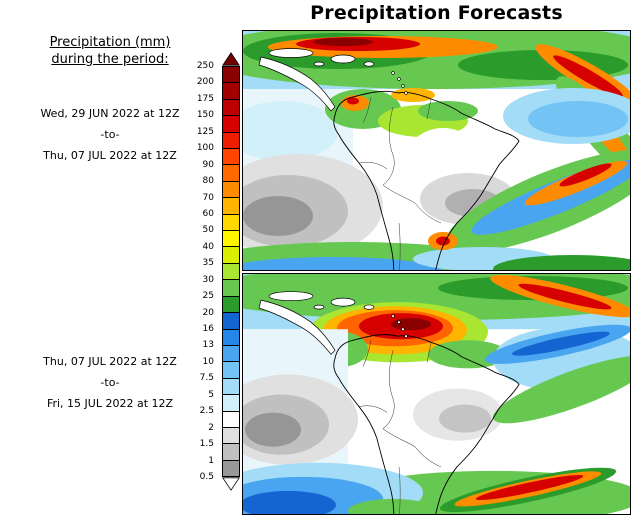 The height and width of the screenshot is (517, 633). What do you see at coordinates (208, 213) in the screenshot?
I see `legend-value: 60` at bounding box center [208, 213].